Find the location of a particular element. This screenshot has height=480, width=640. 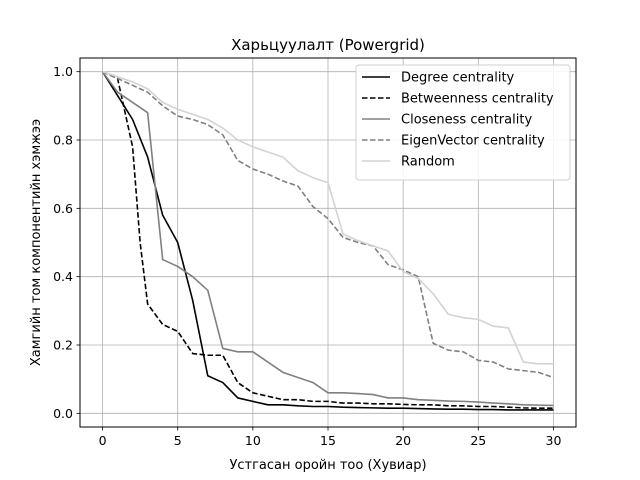

x-tick-label: 10 is located at coordinates (253, 440).